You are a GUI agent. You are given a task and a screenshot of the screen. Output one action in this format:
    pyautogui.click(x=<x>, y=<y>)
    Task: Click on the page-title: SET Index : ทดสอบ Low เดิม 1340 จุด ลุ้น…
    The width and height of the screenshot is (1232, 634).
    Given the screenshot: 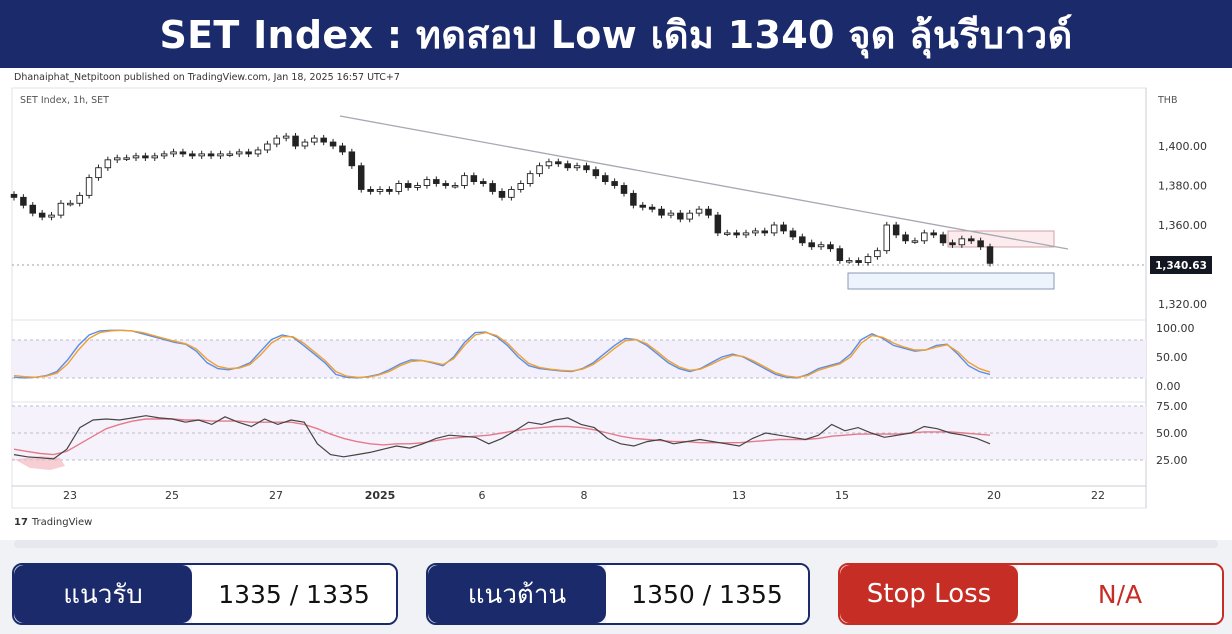 What is the action you would take?
    pyautogui.click(x=616, y=34)
    